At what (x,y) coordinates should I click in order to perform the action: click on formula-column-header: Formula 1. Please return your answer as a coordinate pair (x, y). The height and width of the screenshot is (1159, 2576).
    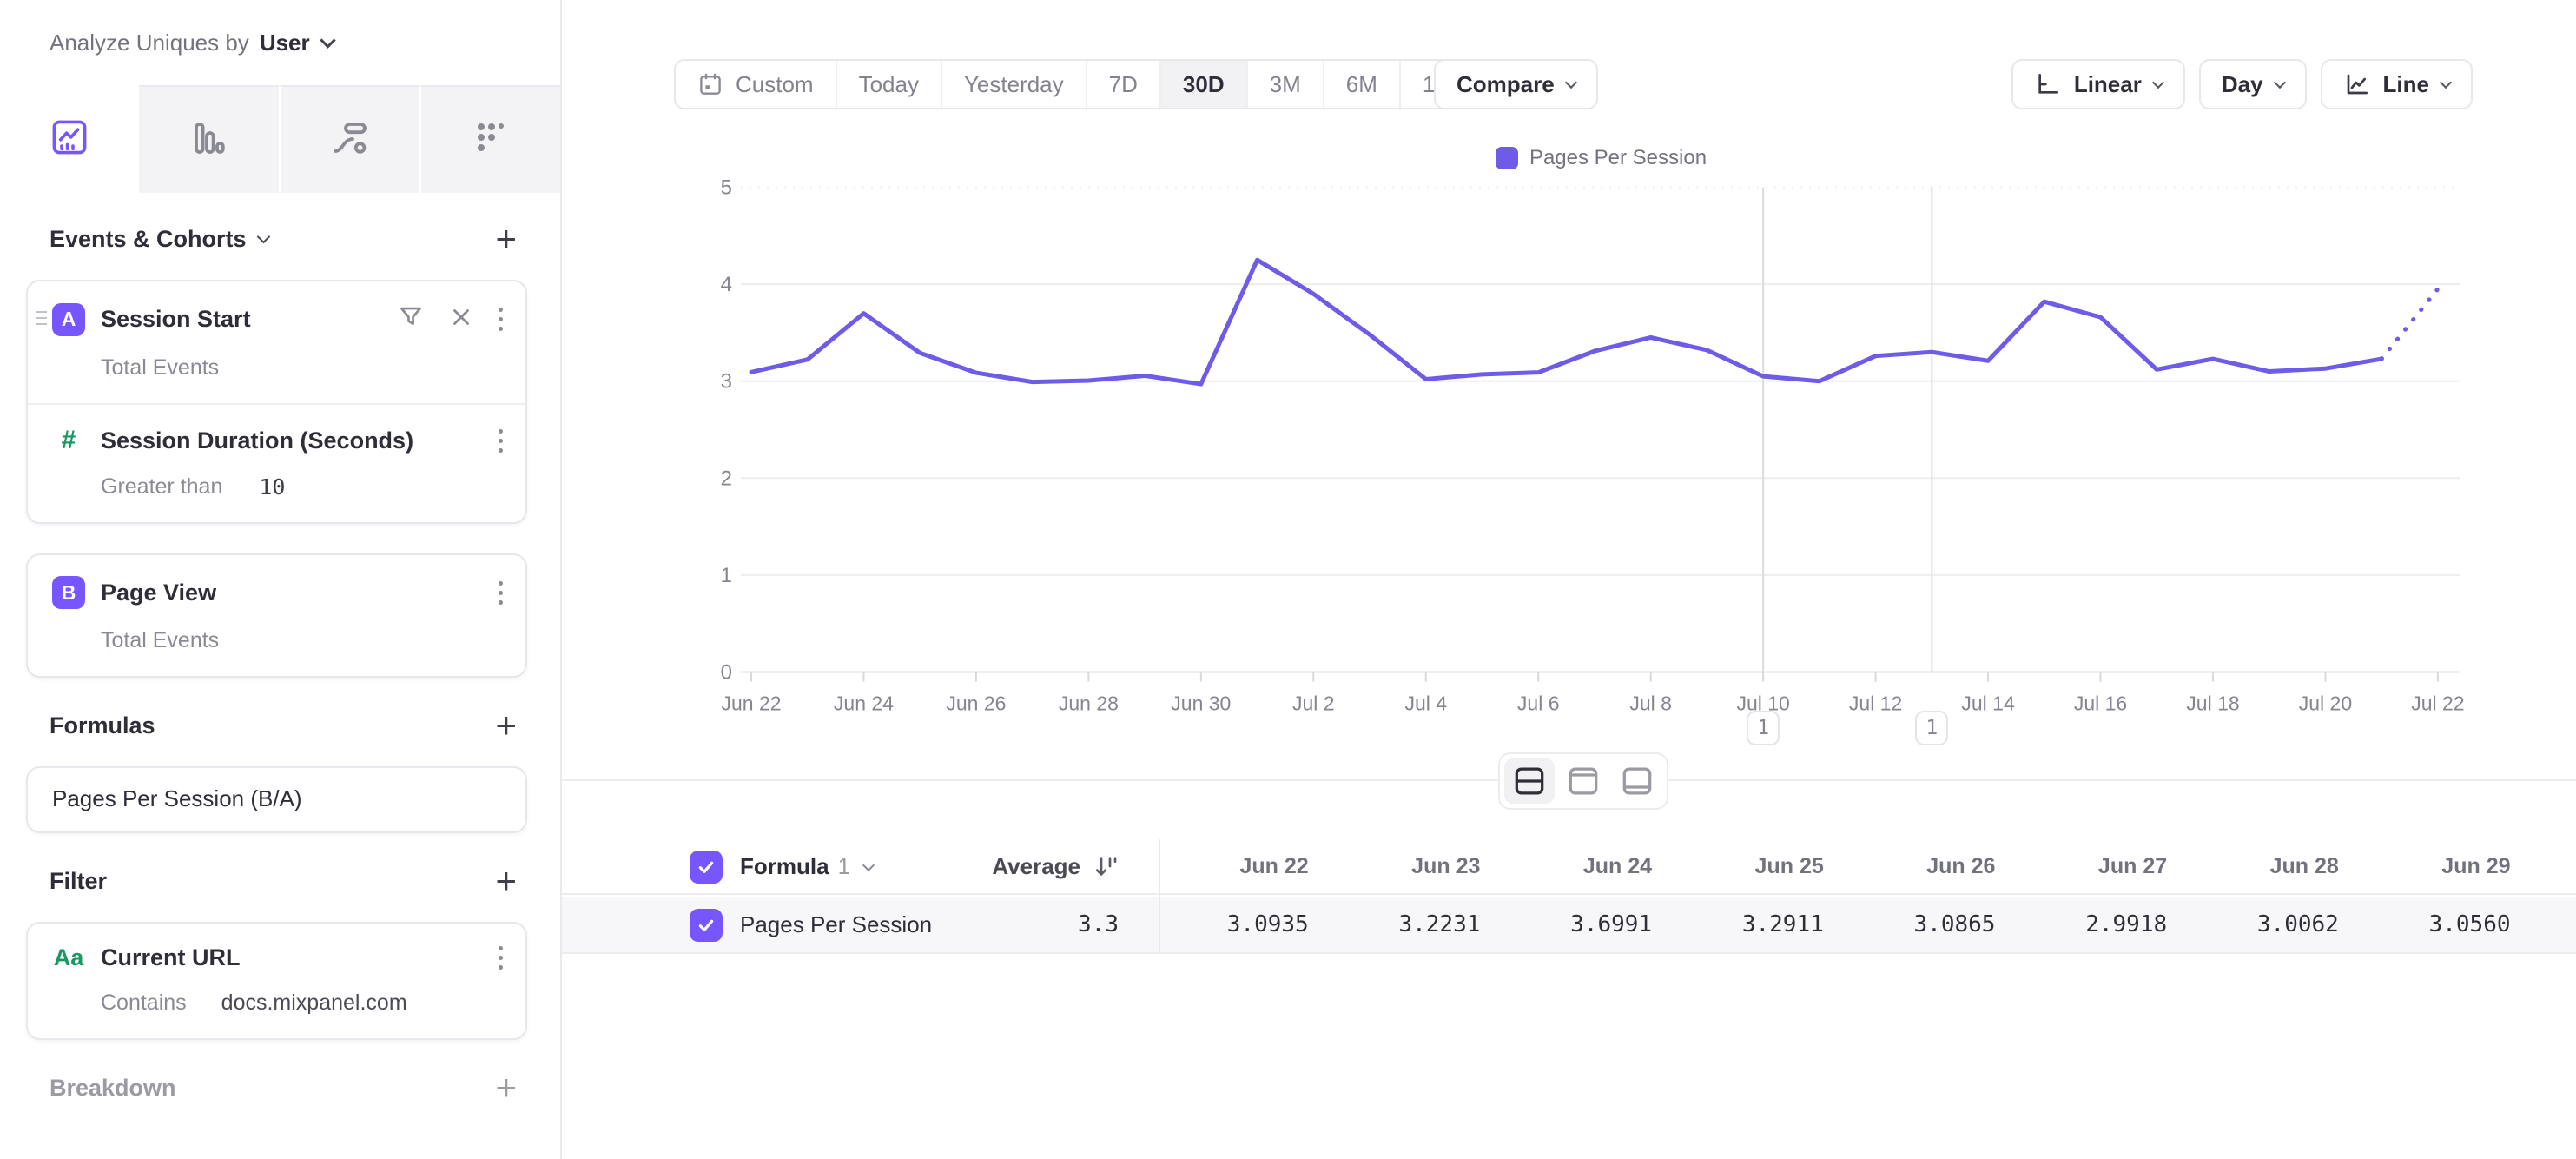
    Looking at the image, I should click on (808, 866).